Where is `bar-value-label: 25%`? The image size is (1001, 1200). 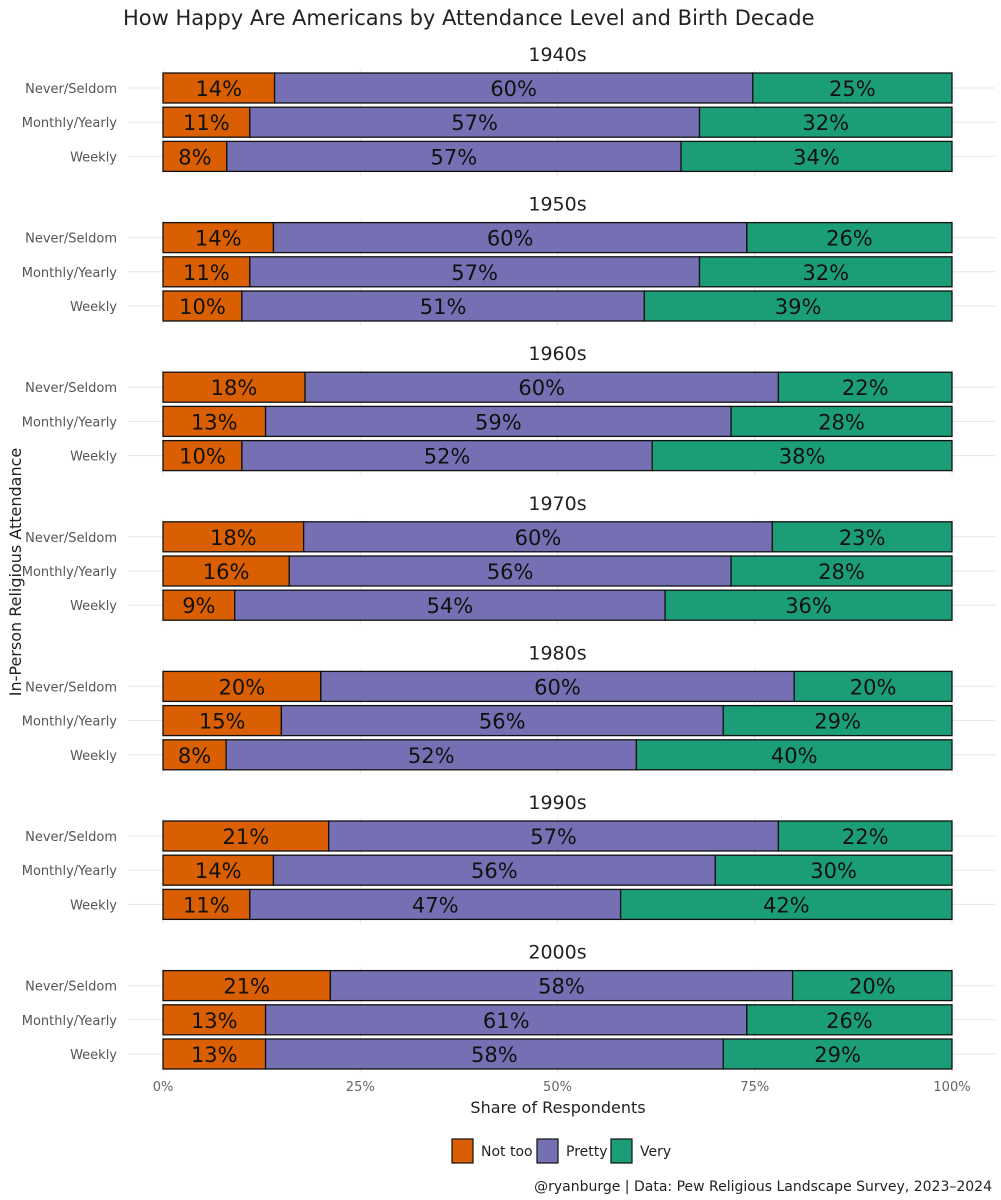
bar-value-label: 25% is located at coordinates (852, 89).